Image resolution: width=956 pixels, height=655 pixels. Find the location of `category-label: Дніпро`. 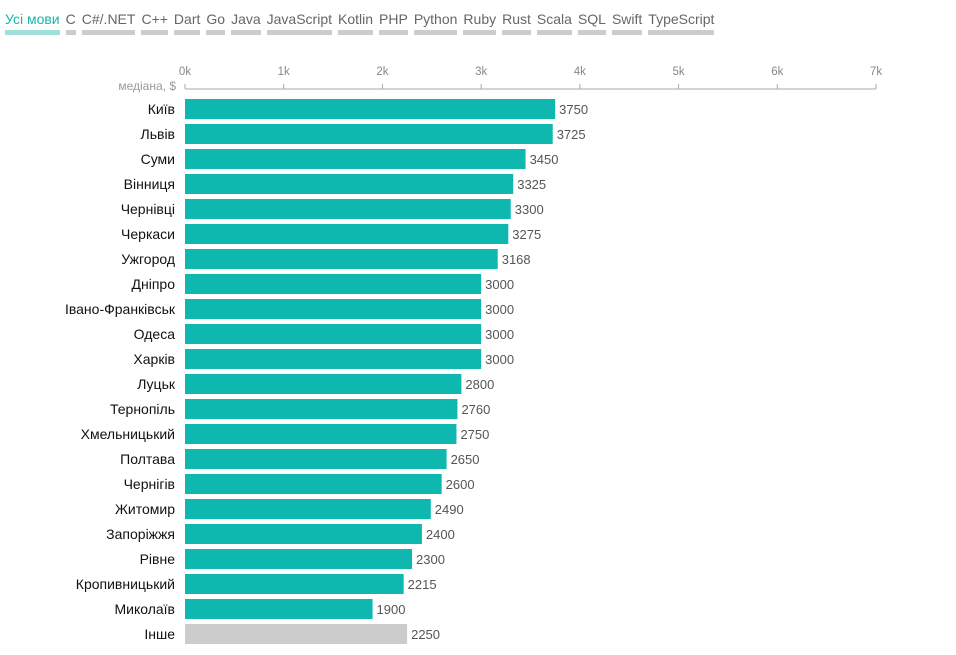

category-label: Дніпро is located at coordinates (154, 284).